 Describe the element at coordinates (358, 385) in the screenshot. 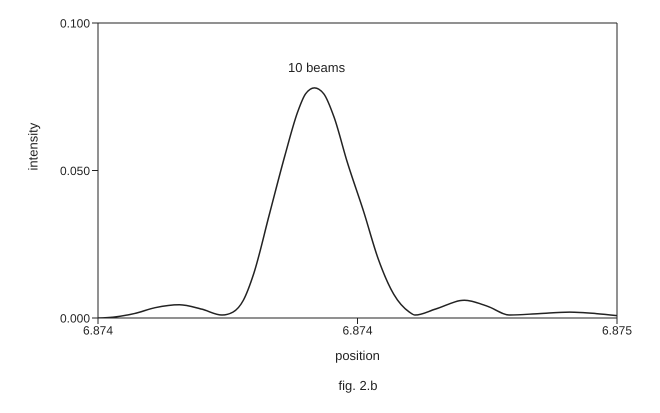

I see `caption: fig. 2.b` at that location.